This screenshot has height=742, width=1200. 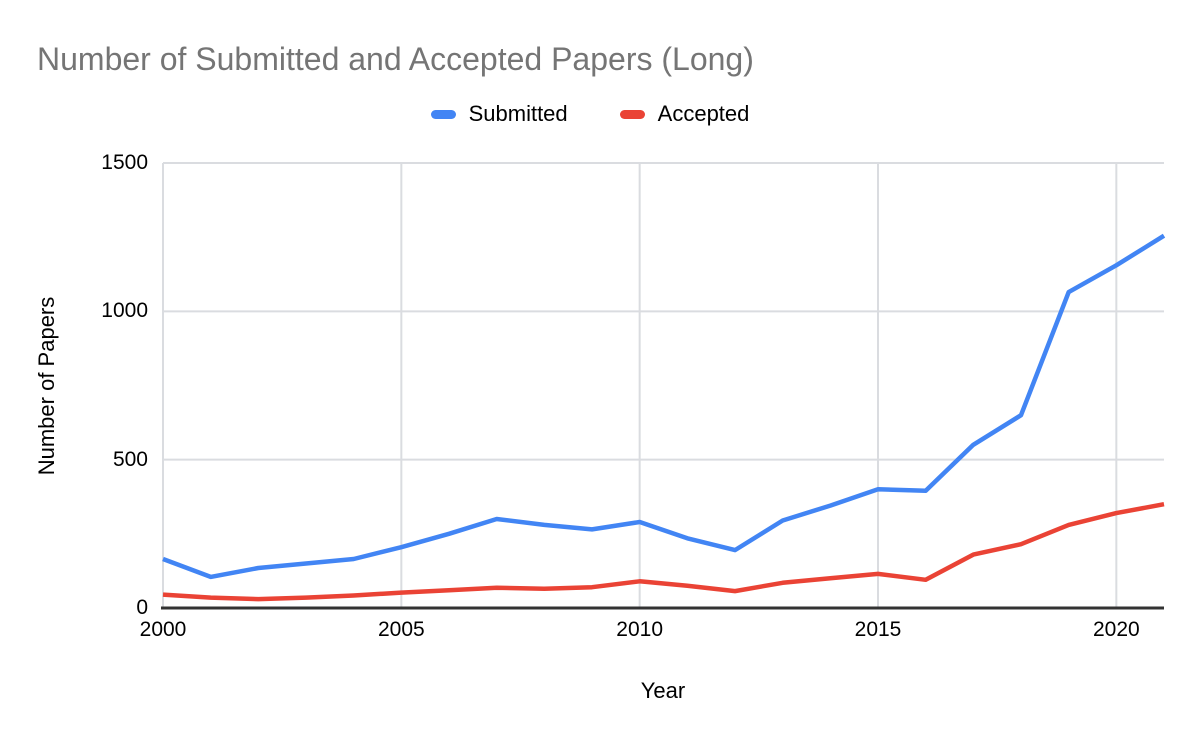 I want to click on legend: Submitted Accepted, so click(x=590, y=114).